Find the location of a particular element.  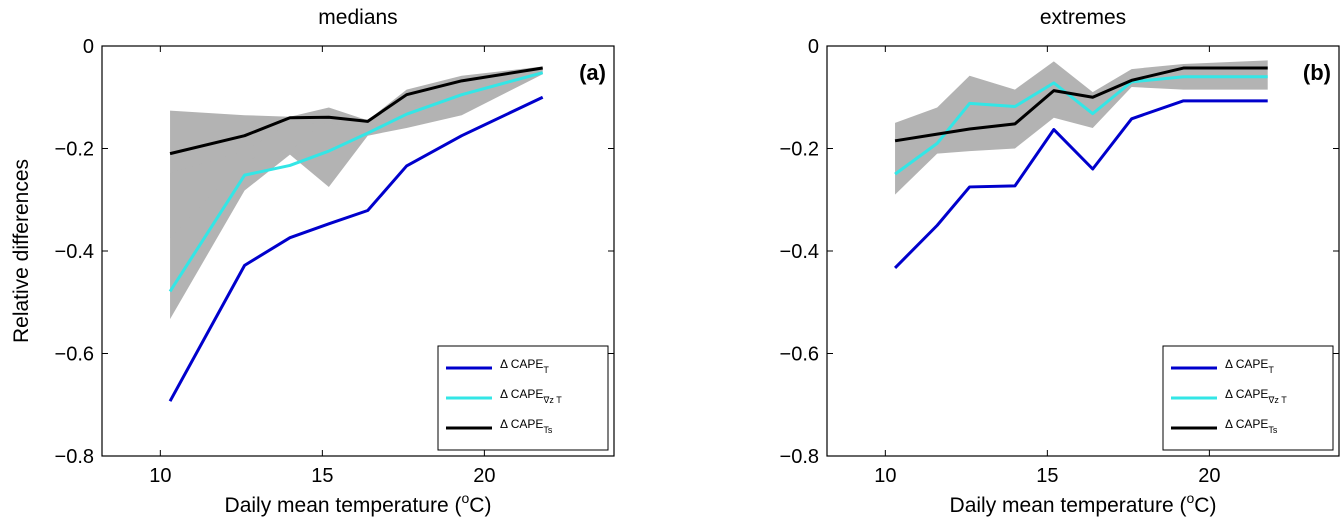

panel-label: (a) is located at coordinates (592, 72).